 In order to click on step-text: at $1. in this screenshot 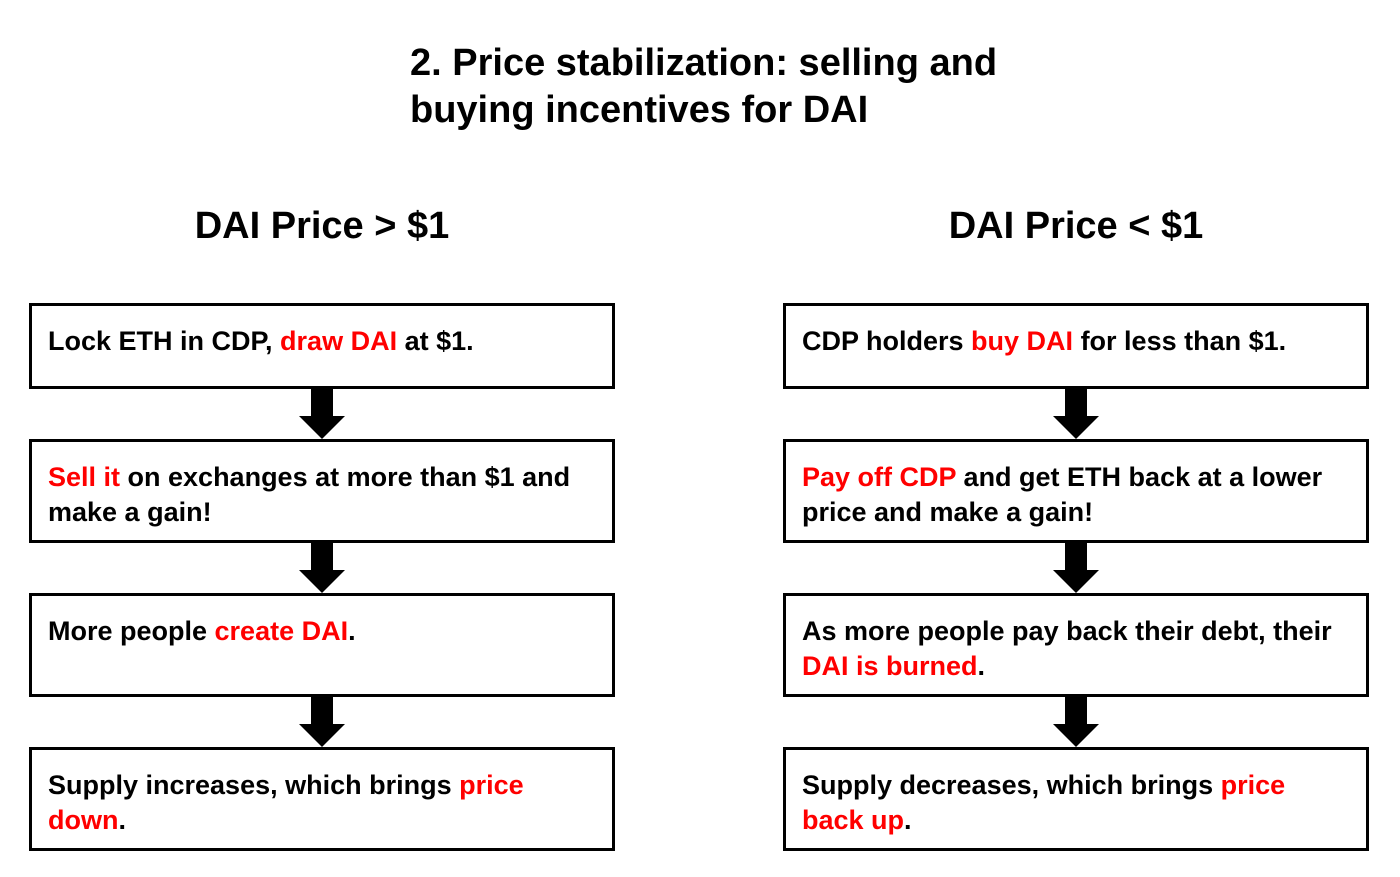, I will do `click(435, 341)`.